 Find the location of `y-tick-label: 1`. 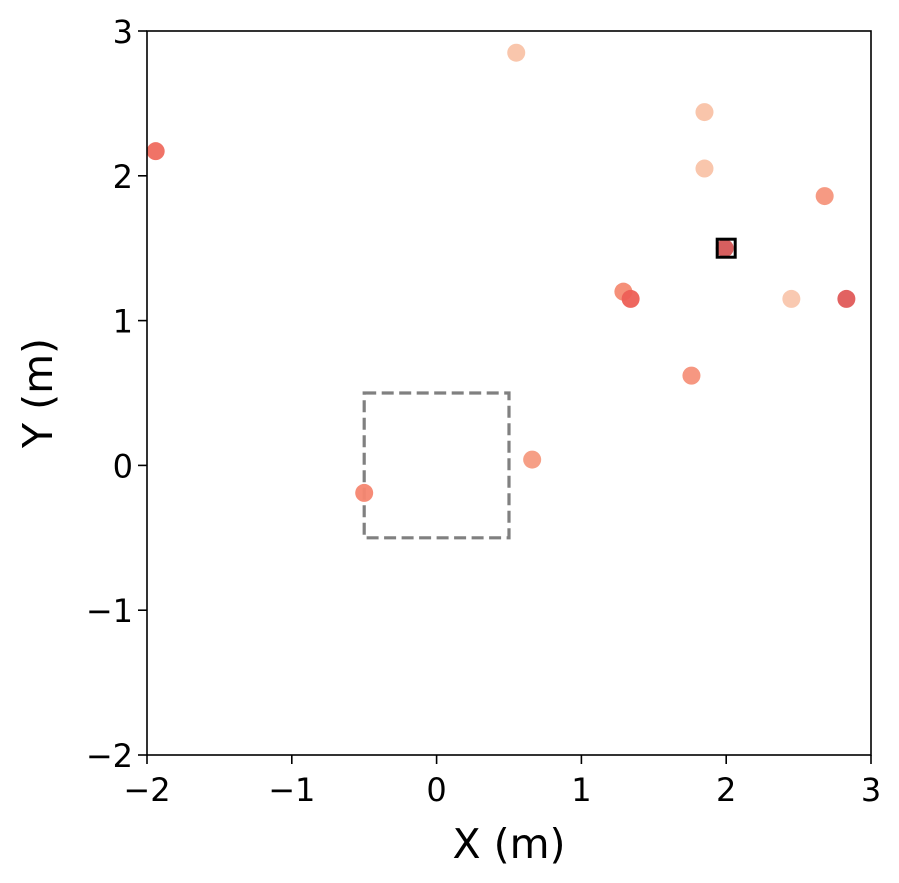

y-tick-label: 1 is located at coordinates (123, 322).